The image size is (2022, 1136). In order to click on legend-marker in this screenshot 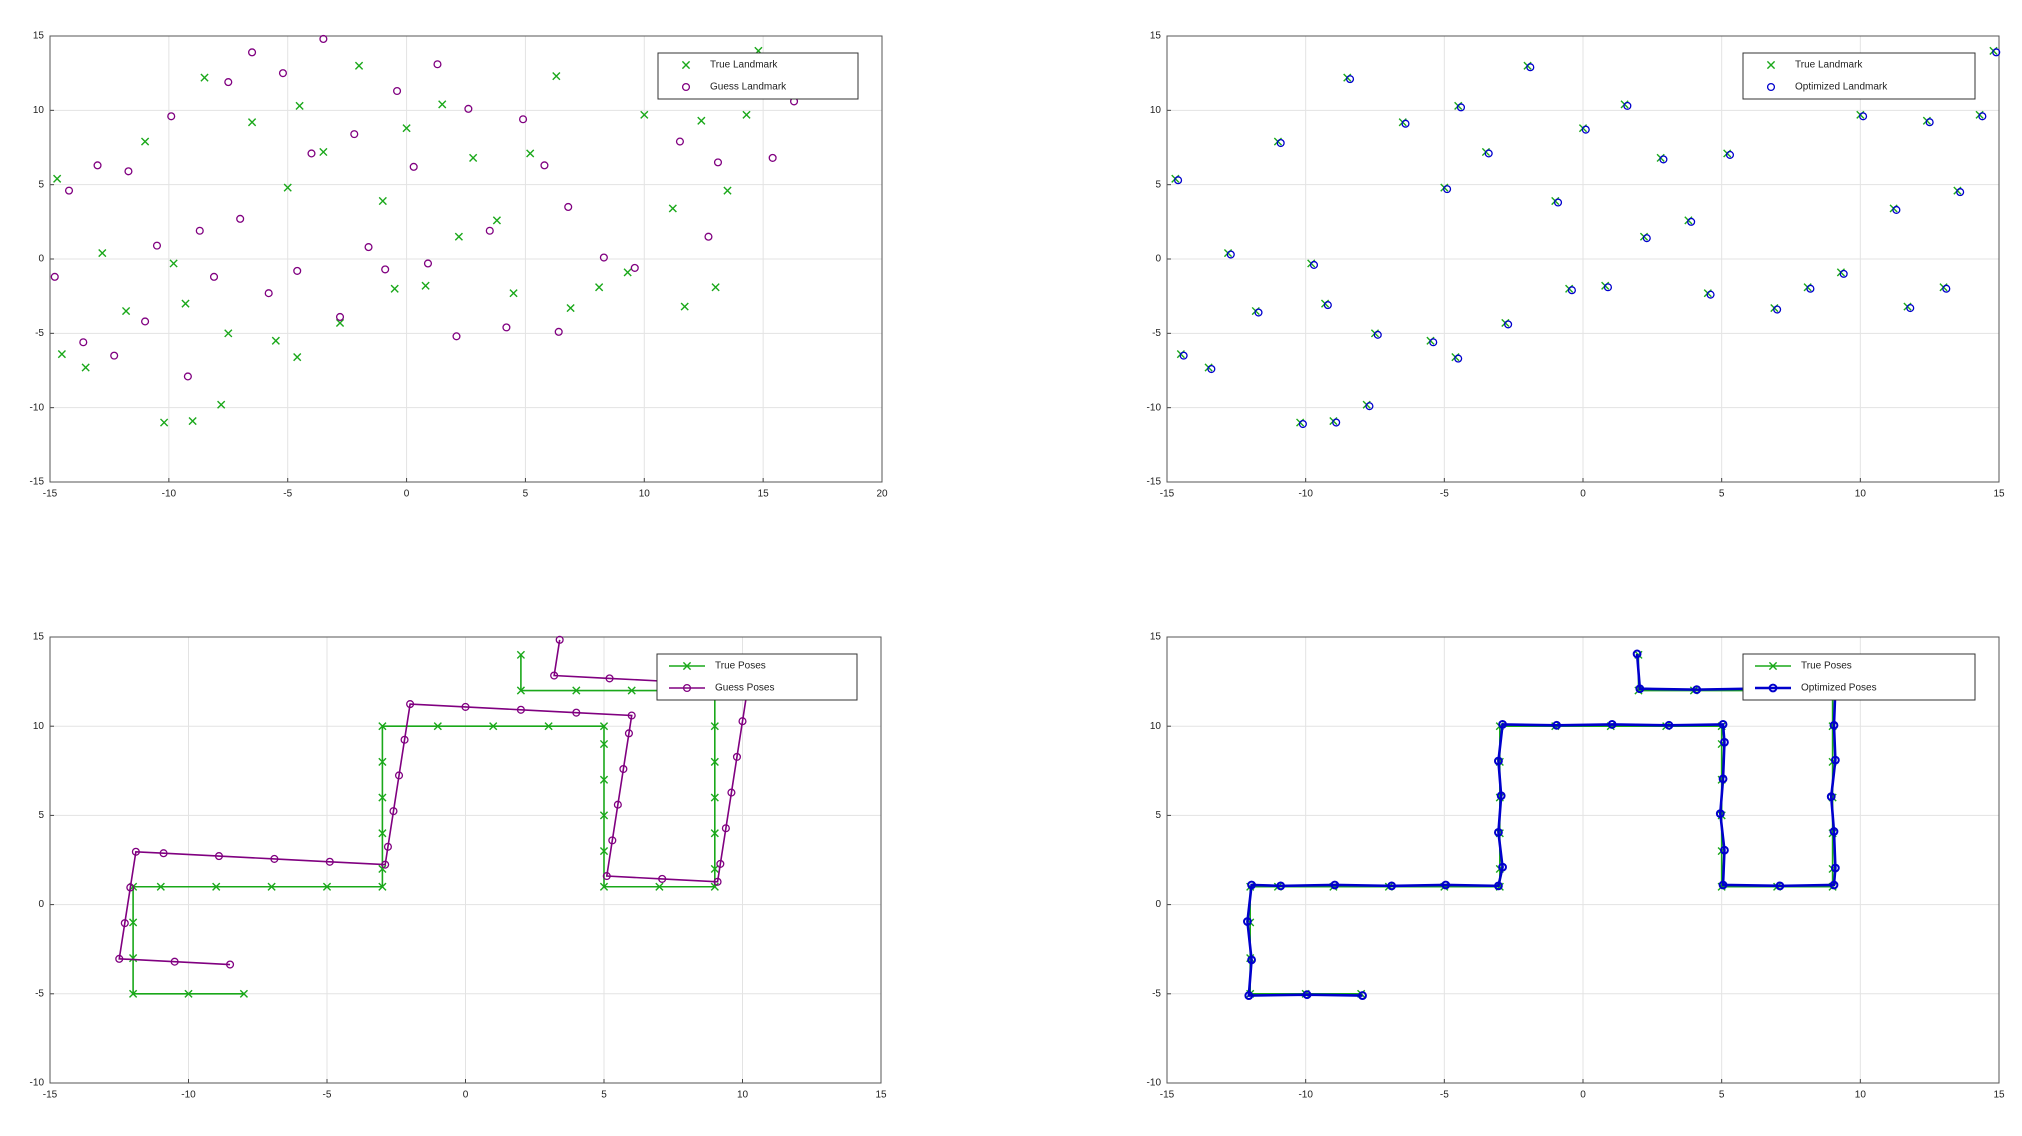, I will do `click(686, 65)`.